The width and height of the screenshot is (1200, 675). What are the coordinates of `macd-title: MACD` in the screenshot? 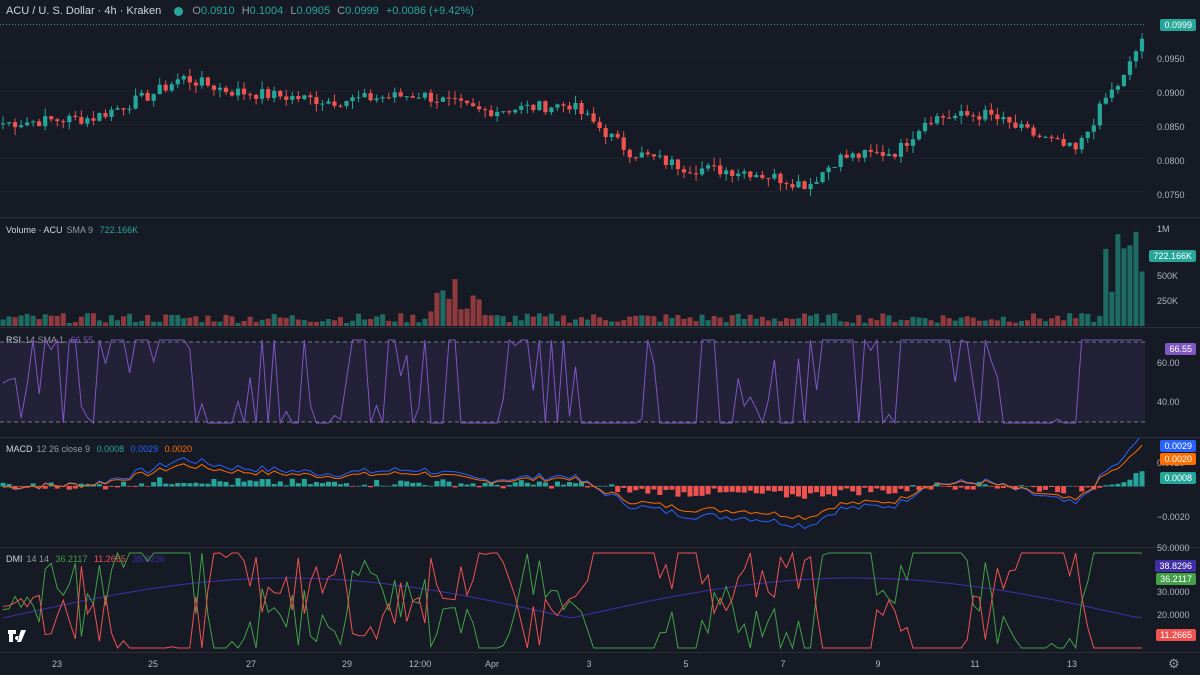 It's located at (19, 449).